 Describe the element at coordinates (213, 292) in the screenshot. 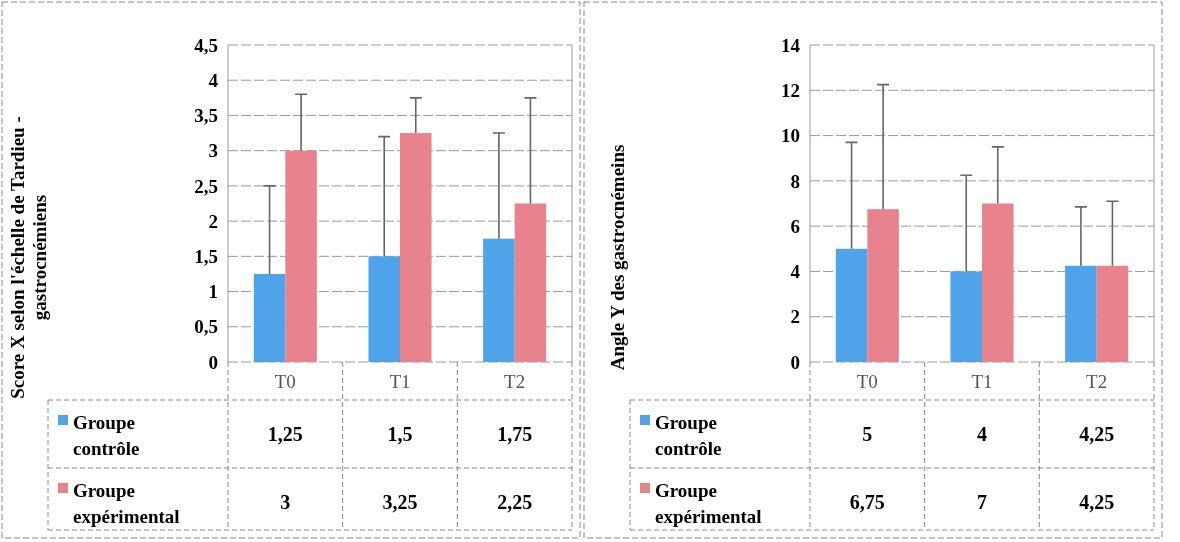

I see `y-tick-label: 1` at that location.